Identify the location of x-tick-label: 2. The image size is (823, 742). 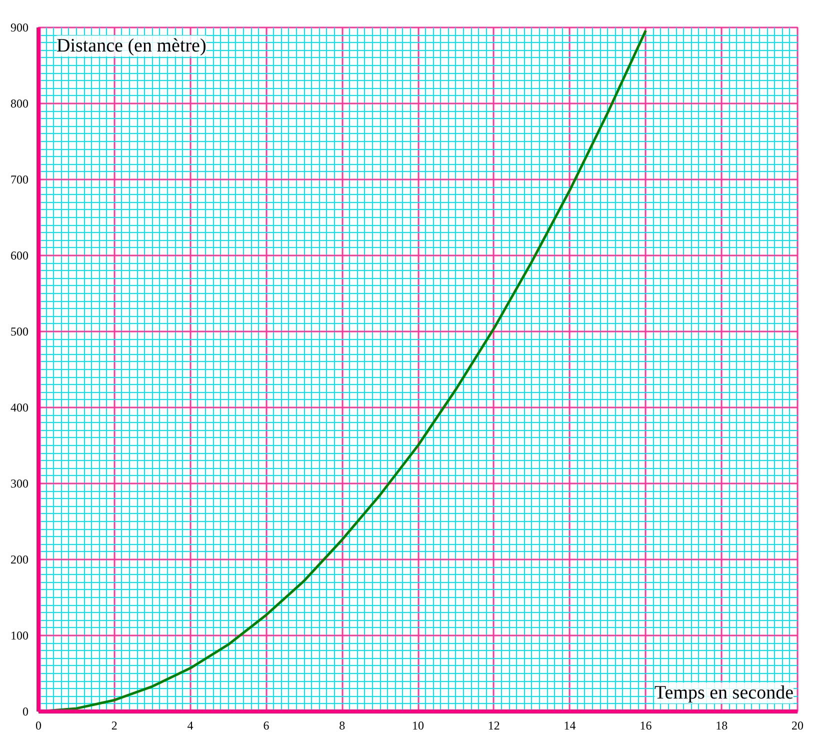
(114, 725).